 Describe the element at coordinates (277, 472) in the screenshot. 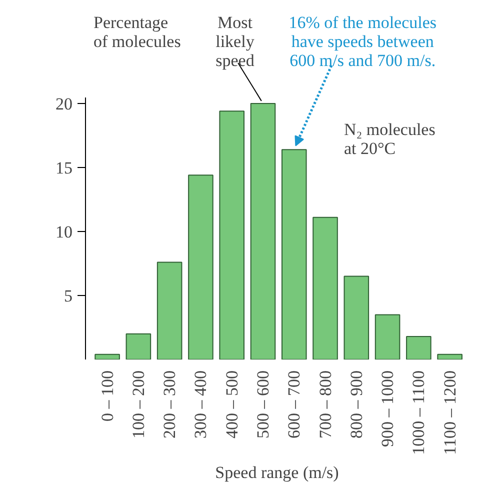

I see `x-axis-title: Speed range (m/s)` at that location.